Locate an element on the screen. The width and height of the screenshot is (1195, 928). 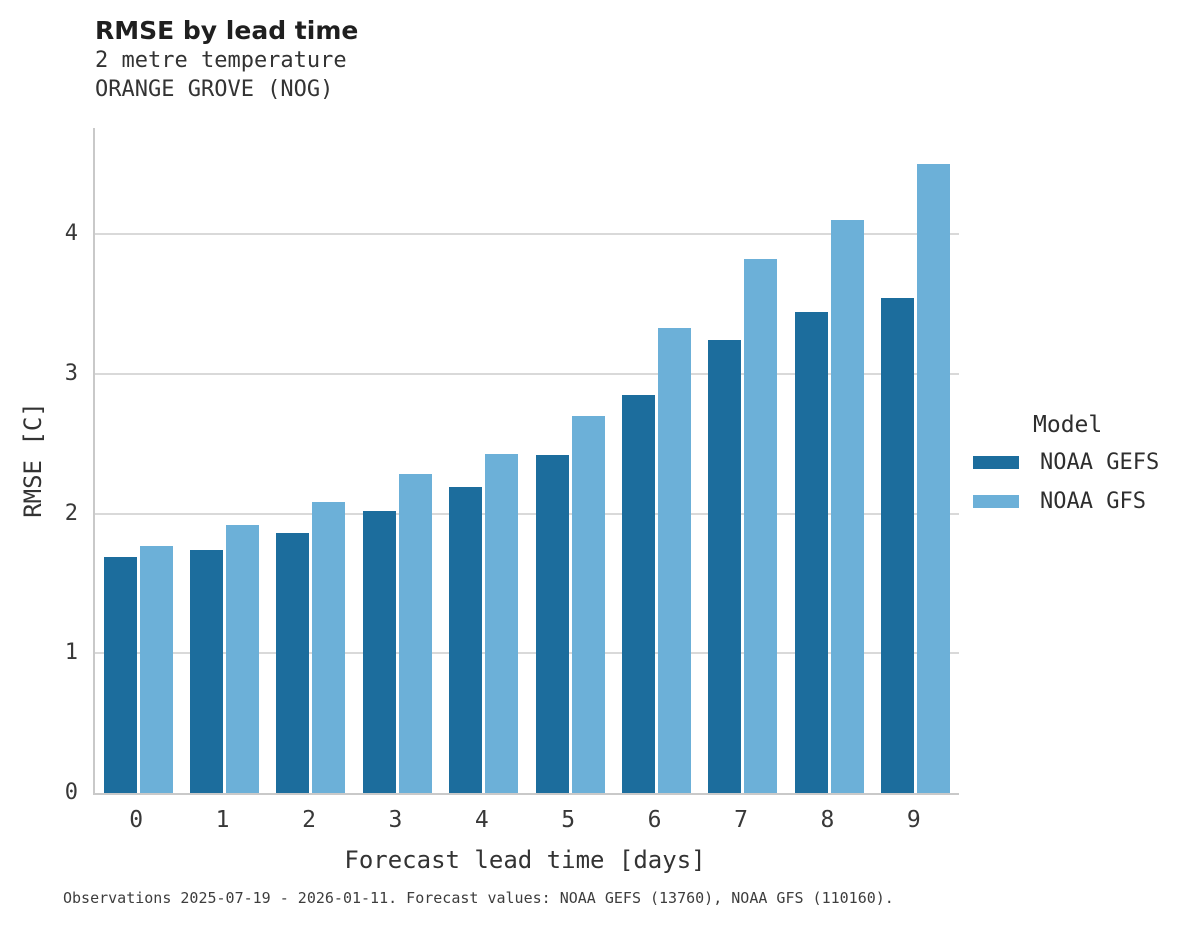
legend-swatch-noaa-gfs is located at coordinates (996, 501).